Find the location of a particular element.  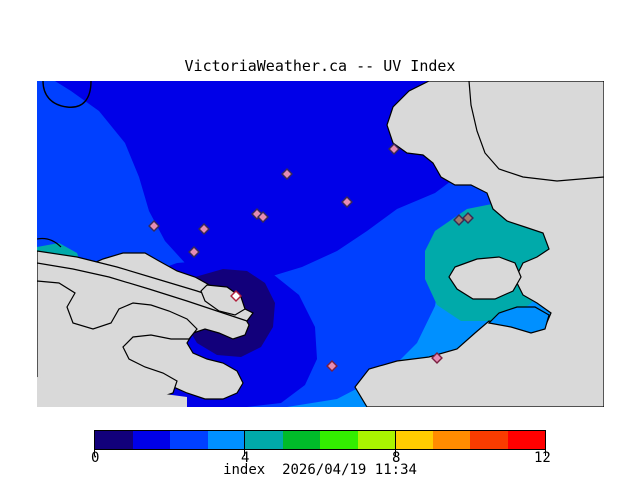

coastline-arc-northwest is located at coordinates (67, 94).